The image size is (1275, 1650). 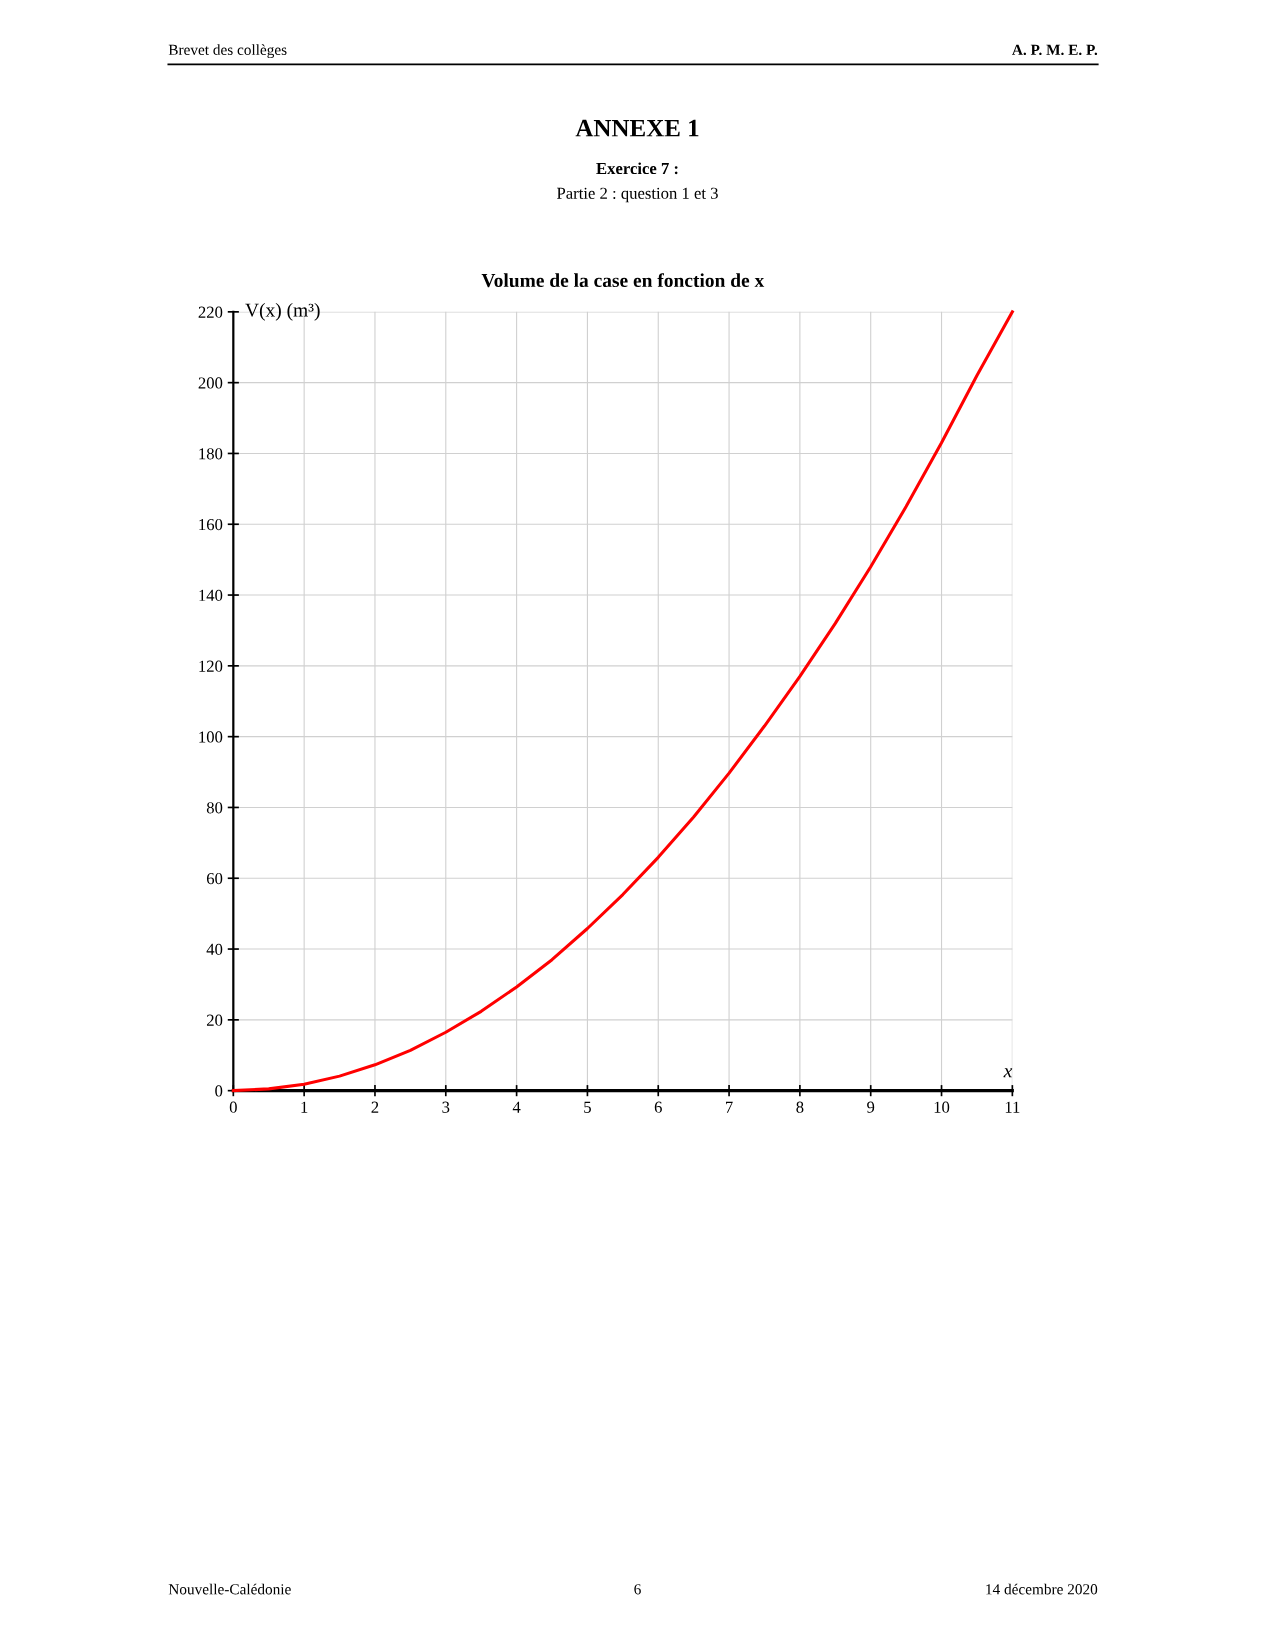 What do you see at coordinates (623, 280) in the screenshot?
I see `chart-title: Volume de la case en fonction de x` at bounding box center [623, 280].